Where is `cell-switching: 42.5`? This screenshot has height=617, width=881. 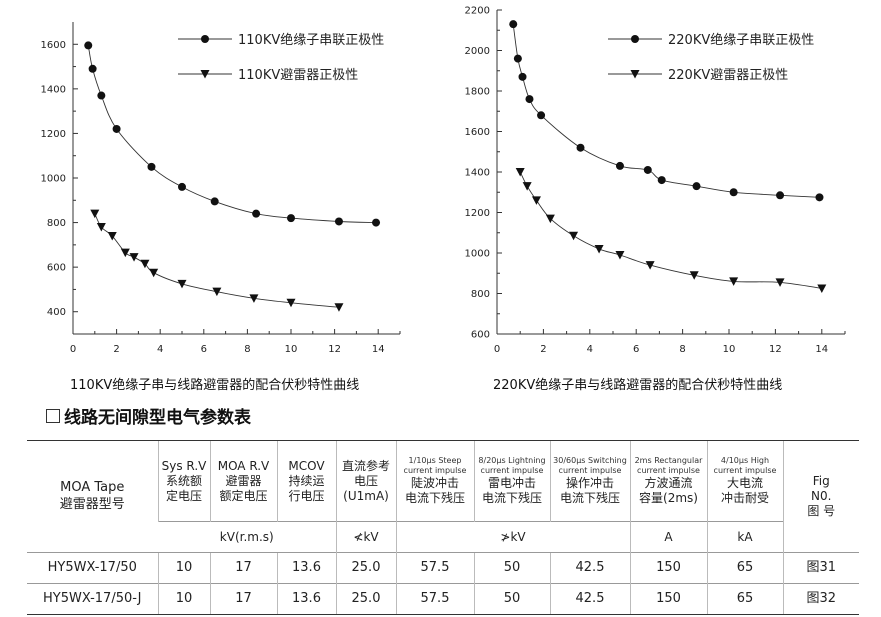
cell-switching: 42.5 is located at coordinates (589, 568).